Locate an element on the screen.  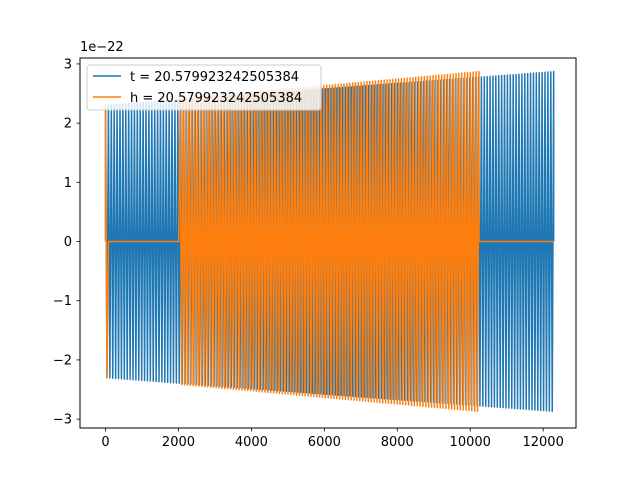
x-tick-label: 2000 is located at coordinates (178, 442).